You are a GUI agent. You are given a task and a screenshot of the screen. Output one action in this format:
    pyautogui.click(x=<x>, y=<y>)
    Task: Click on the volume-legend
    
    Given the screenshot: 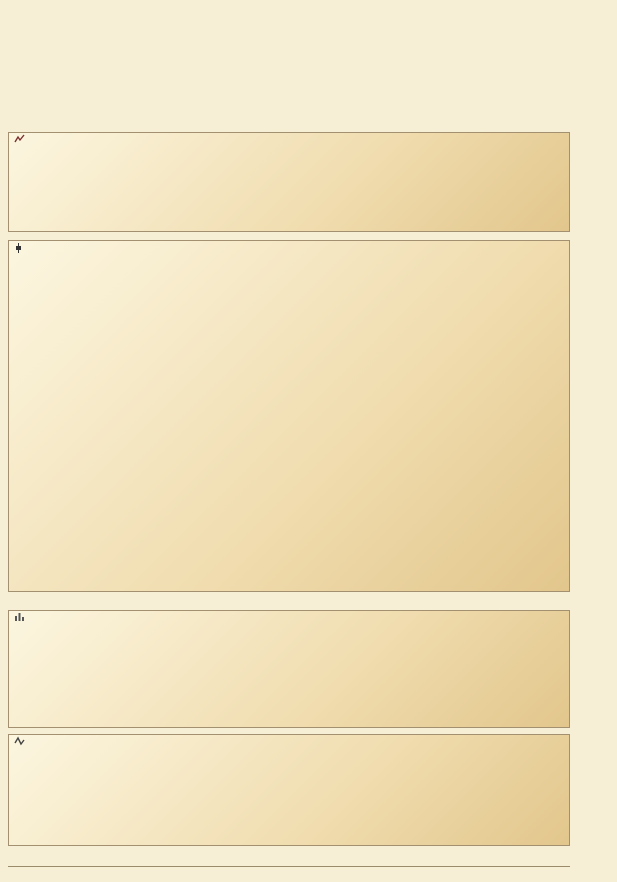 What is the action you would take?
    pyautogui.click(x=25, y=617)
    